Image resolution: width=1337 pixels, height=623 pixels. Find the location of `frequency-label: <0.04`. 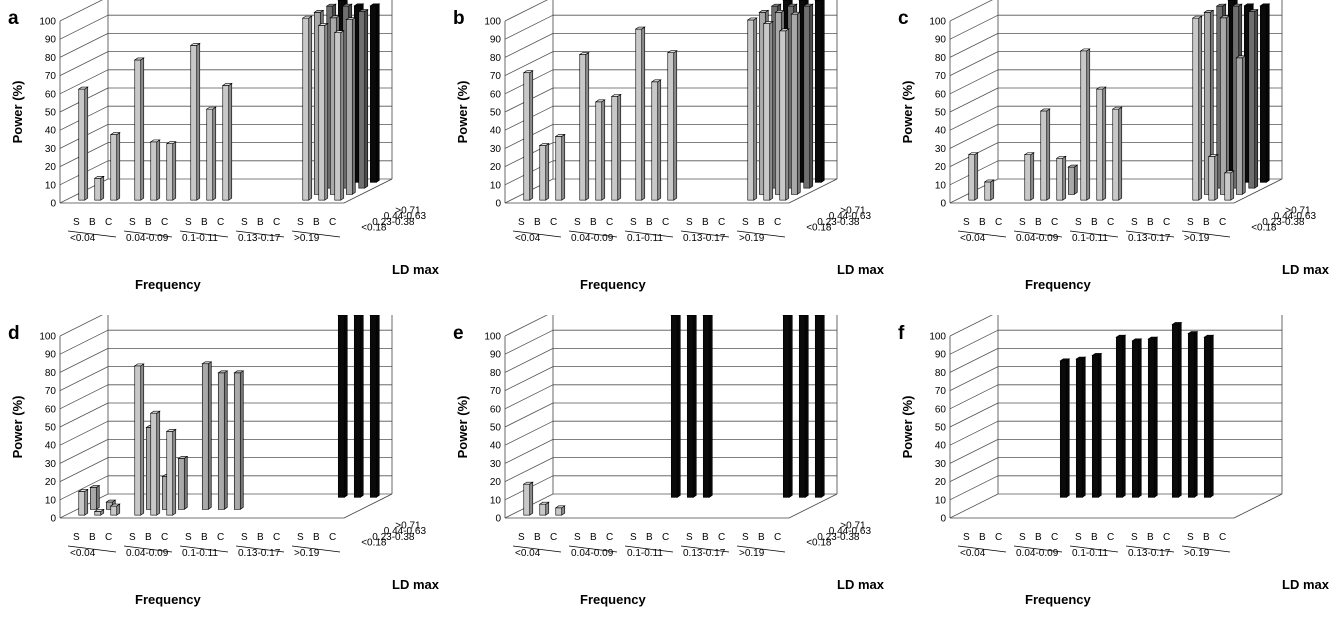

frequency-label: <0.04 is located at coordinates (973, 553).